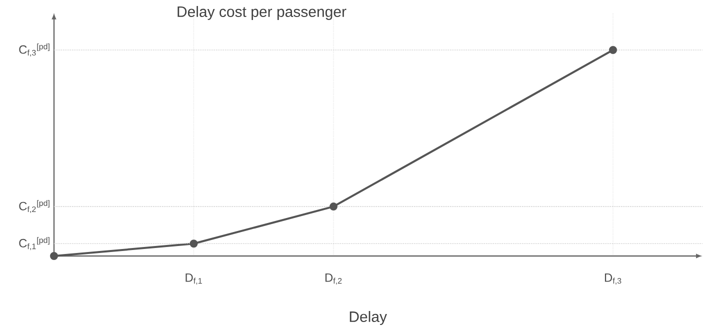 This screenshot has height=330, width=715. Describe the element at coordinates (333, 279) in the screenshot. I see `x-tick-label: D$_{f,2}$` at that location.